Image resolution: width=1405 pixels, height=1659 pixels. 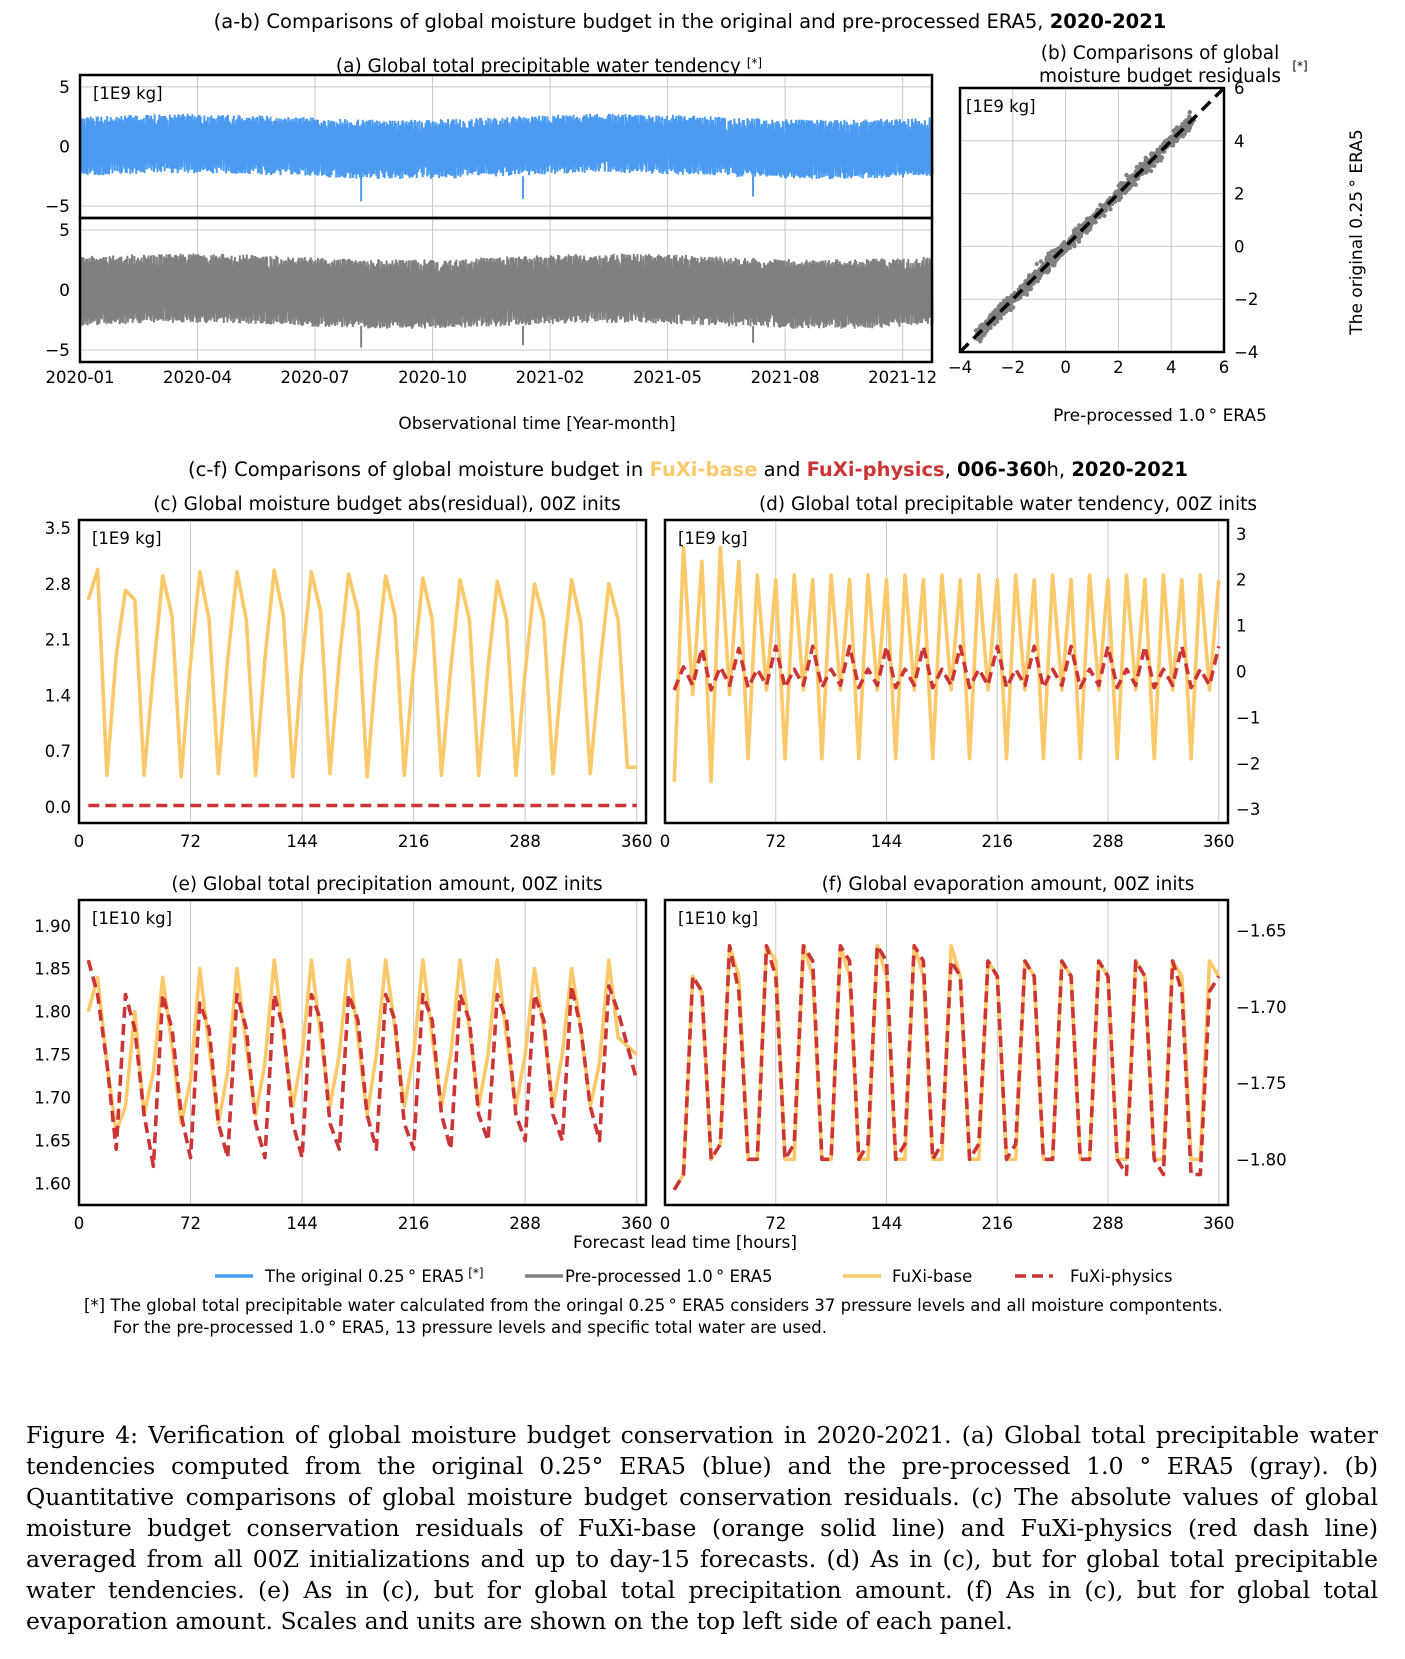 I want to click on x-tick-label: 2020-04, so click(x=197, y=377).